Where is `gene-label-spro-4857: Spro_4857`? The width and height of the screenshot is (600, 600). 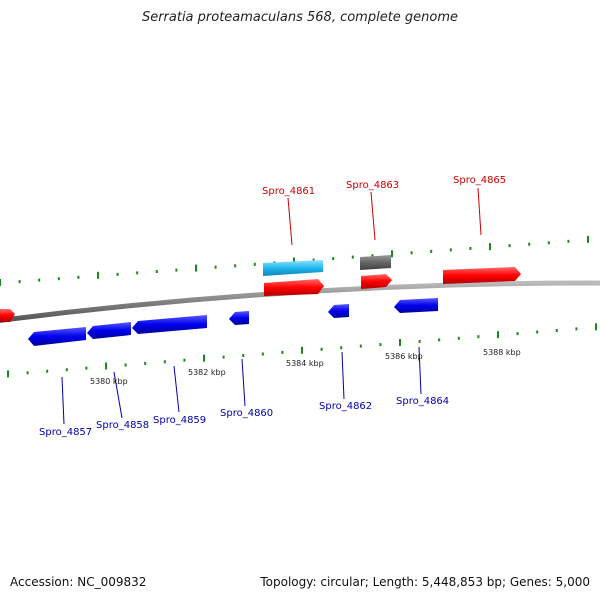
gene-label-spro-4857: Spro_4857 is located at coordinates (65, 432).